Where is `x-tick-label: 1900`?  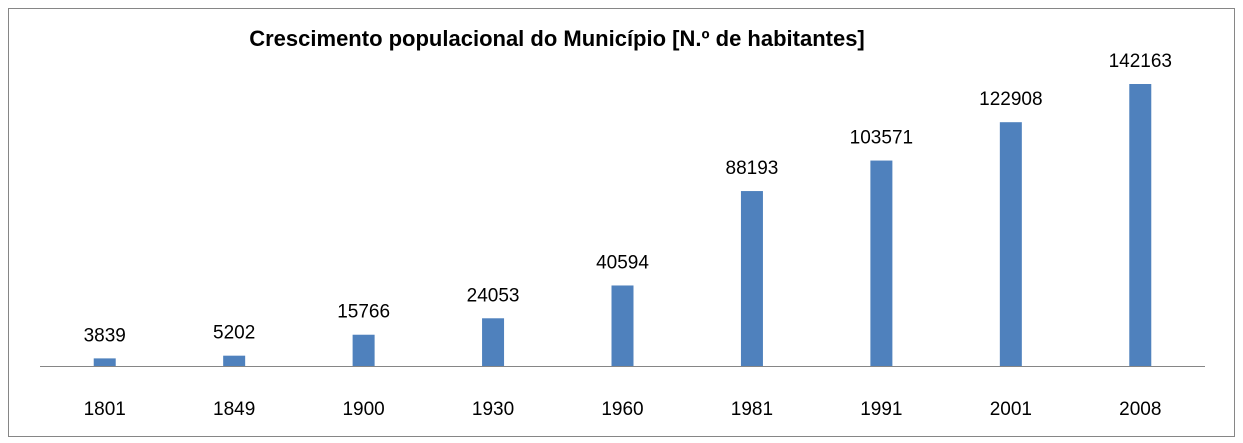
x-tick-label: 1900 is located at coordinates (363, 409).